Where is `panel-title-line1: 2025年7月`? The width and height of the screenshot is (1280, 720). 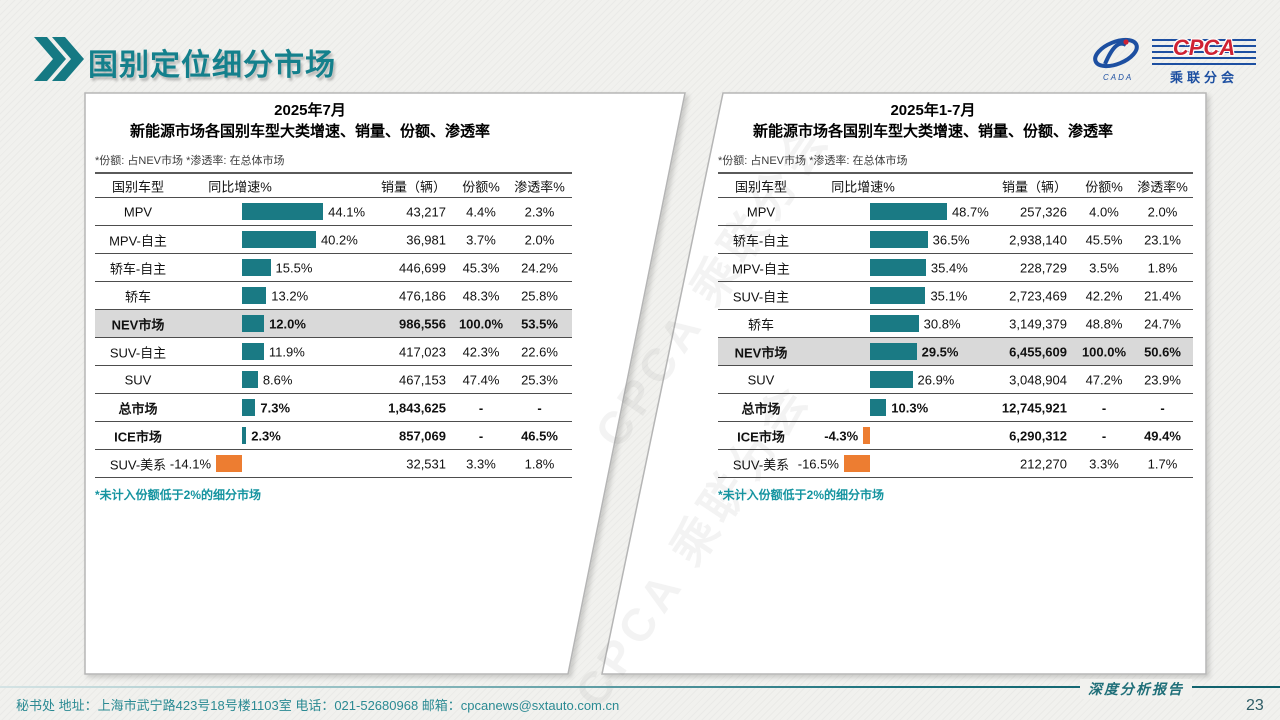
panel-title-line1: 2025年7月 is located at coordinates (310, 110).